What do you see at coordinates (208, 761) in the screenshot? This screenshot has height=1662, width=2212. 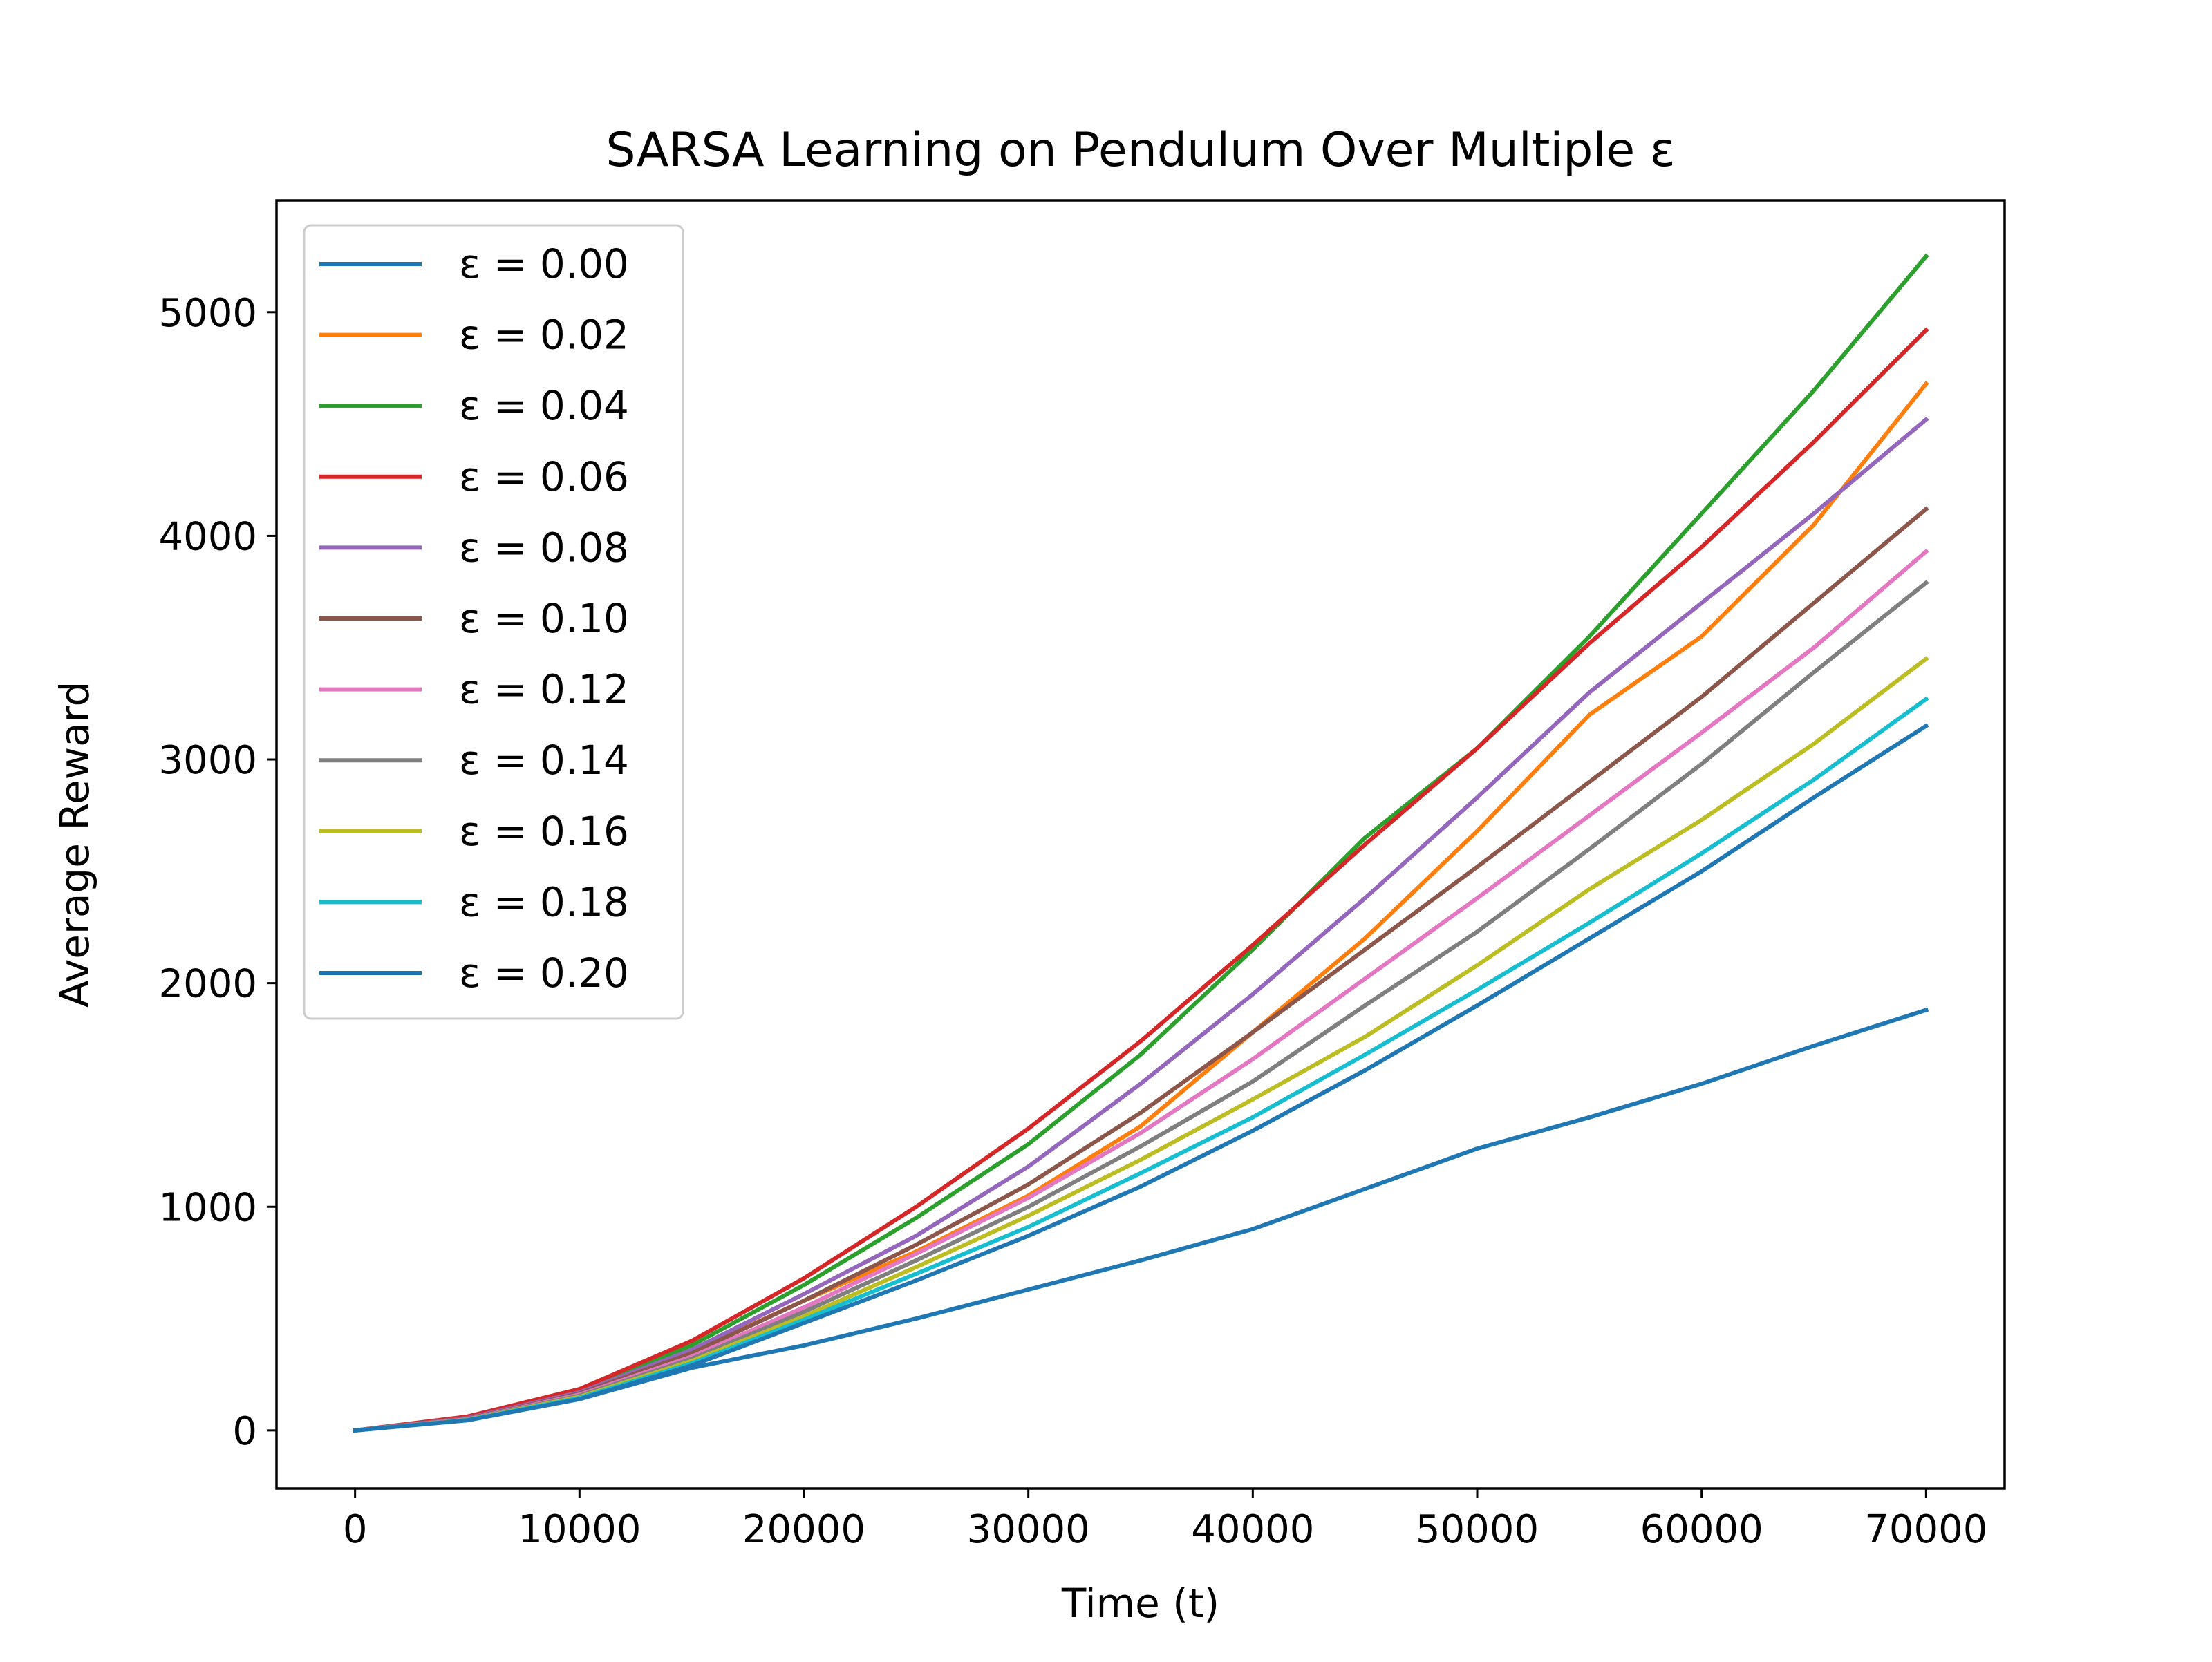 I see `y-tick-label: 3000` at bounding box center [208, 761].